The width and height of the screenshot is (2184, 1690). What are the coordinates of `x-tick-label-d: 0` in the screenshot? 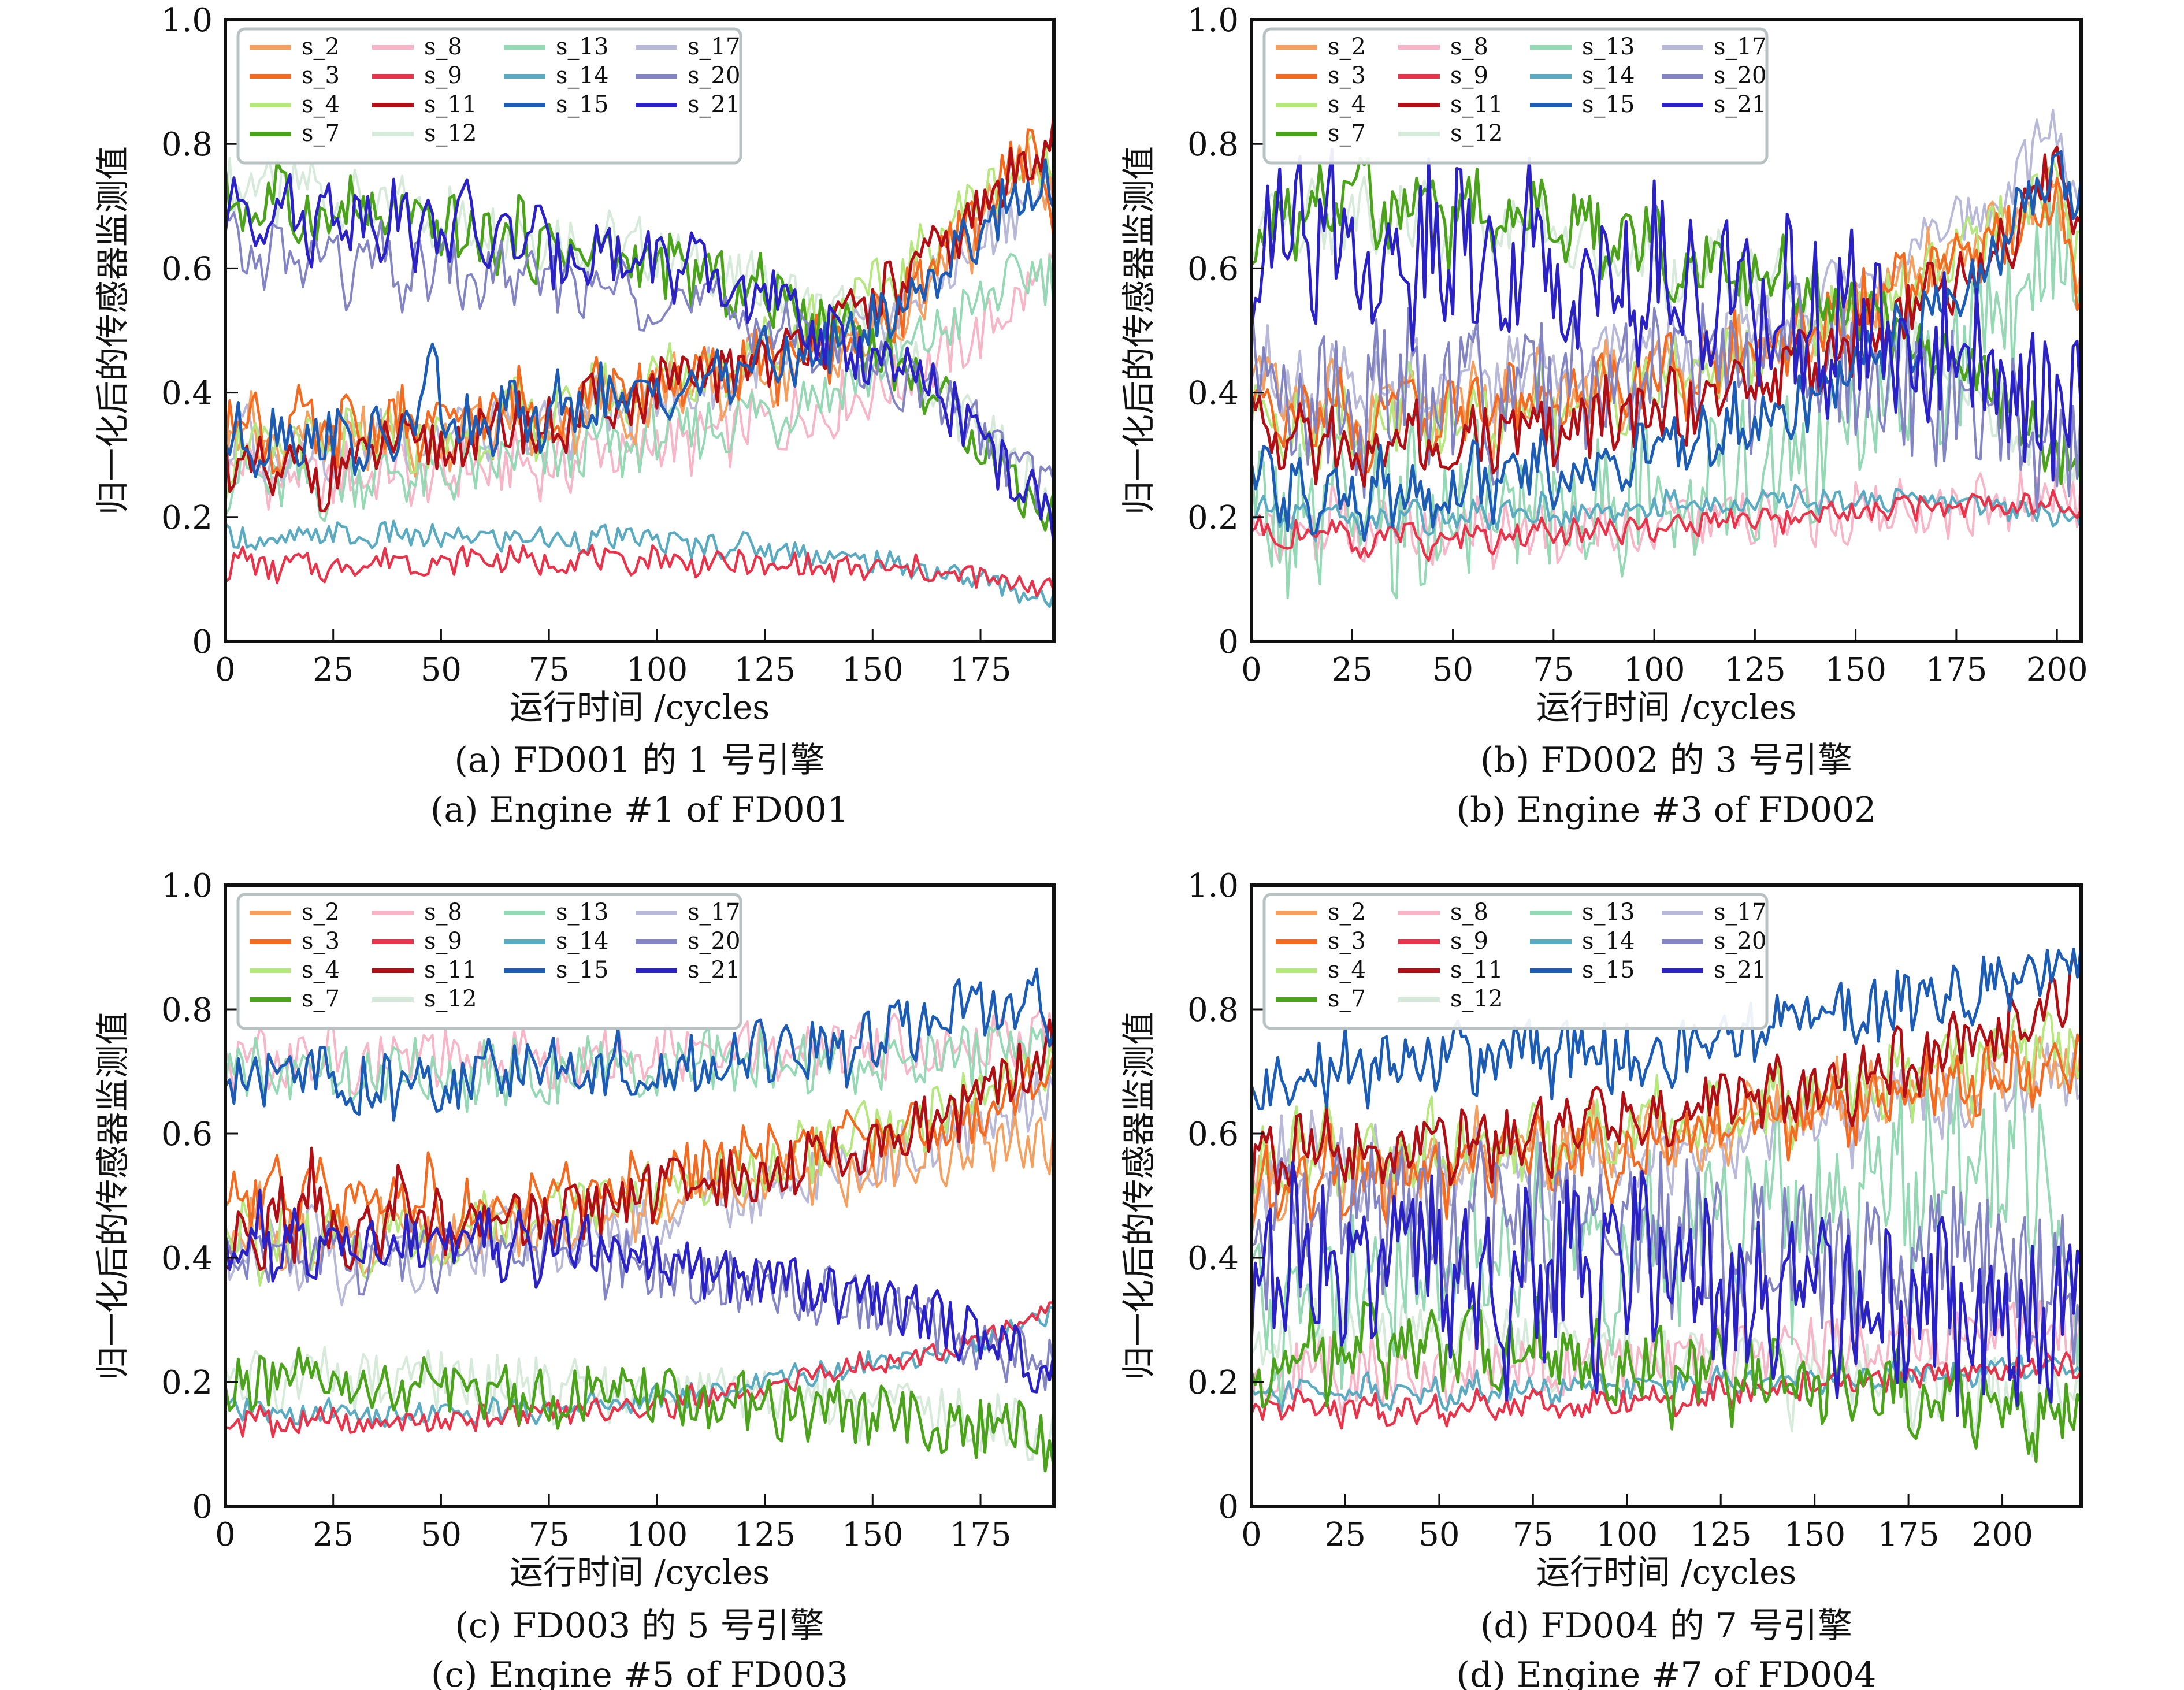 It's located at (1251, 1535).